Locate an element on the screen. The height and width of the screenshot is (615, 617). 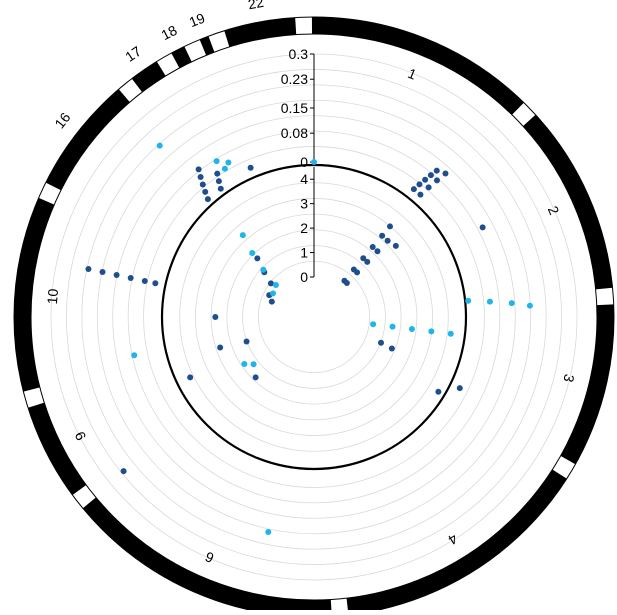
outer-axis-tick-label: 0 is located at coordinates (304, 162).